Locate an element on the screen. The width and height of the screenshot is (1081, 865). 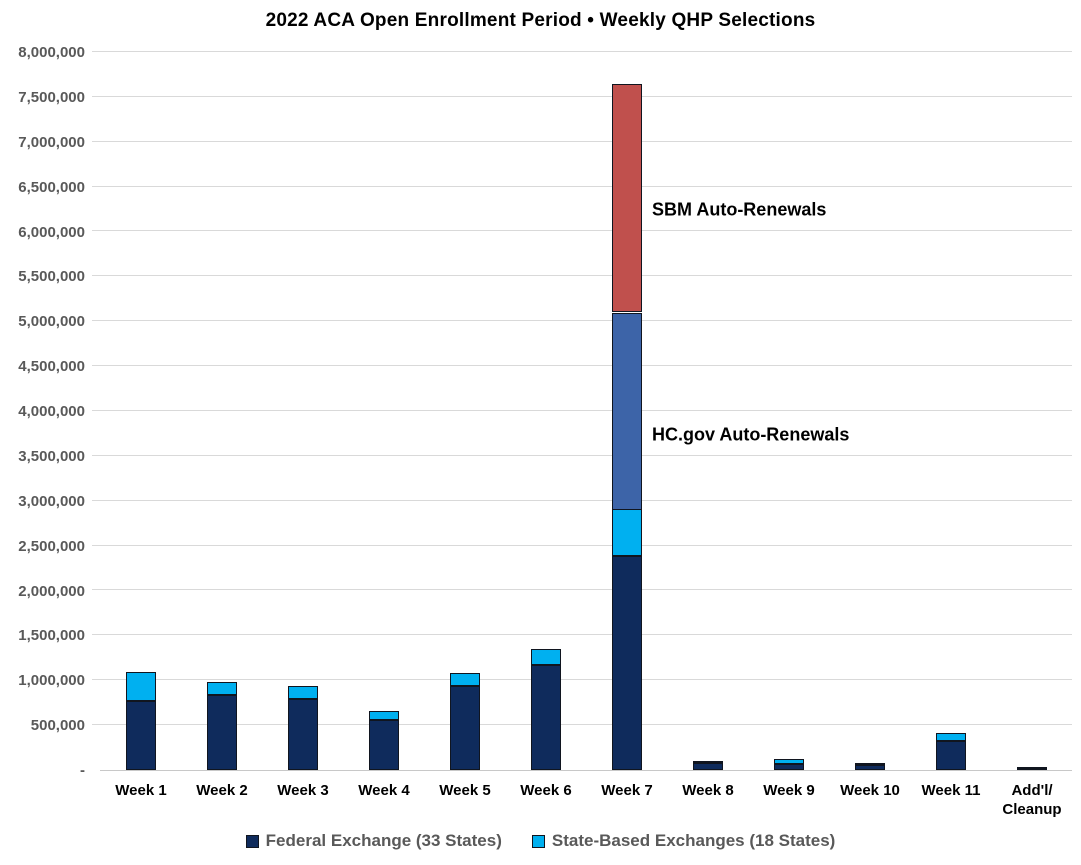
x-tick-label: Week 5 is located at coordinates (465, 790).